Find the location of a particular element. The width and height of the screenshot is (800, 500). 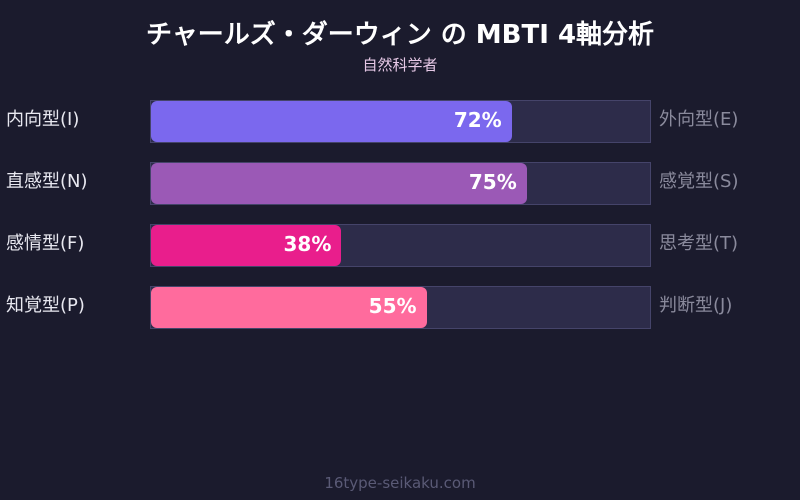

bar-track: 38% is located at coordinates (400, 245).